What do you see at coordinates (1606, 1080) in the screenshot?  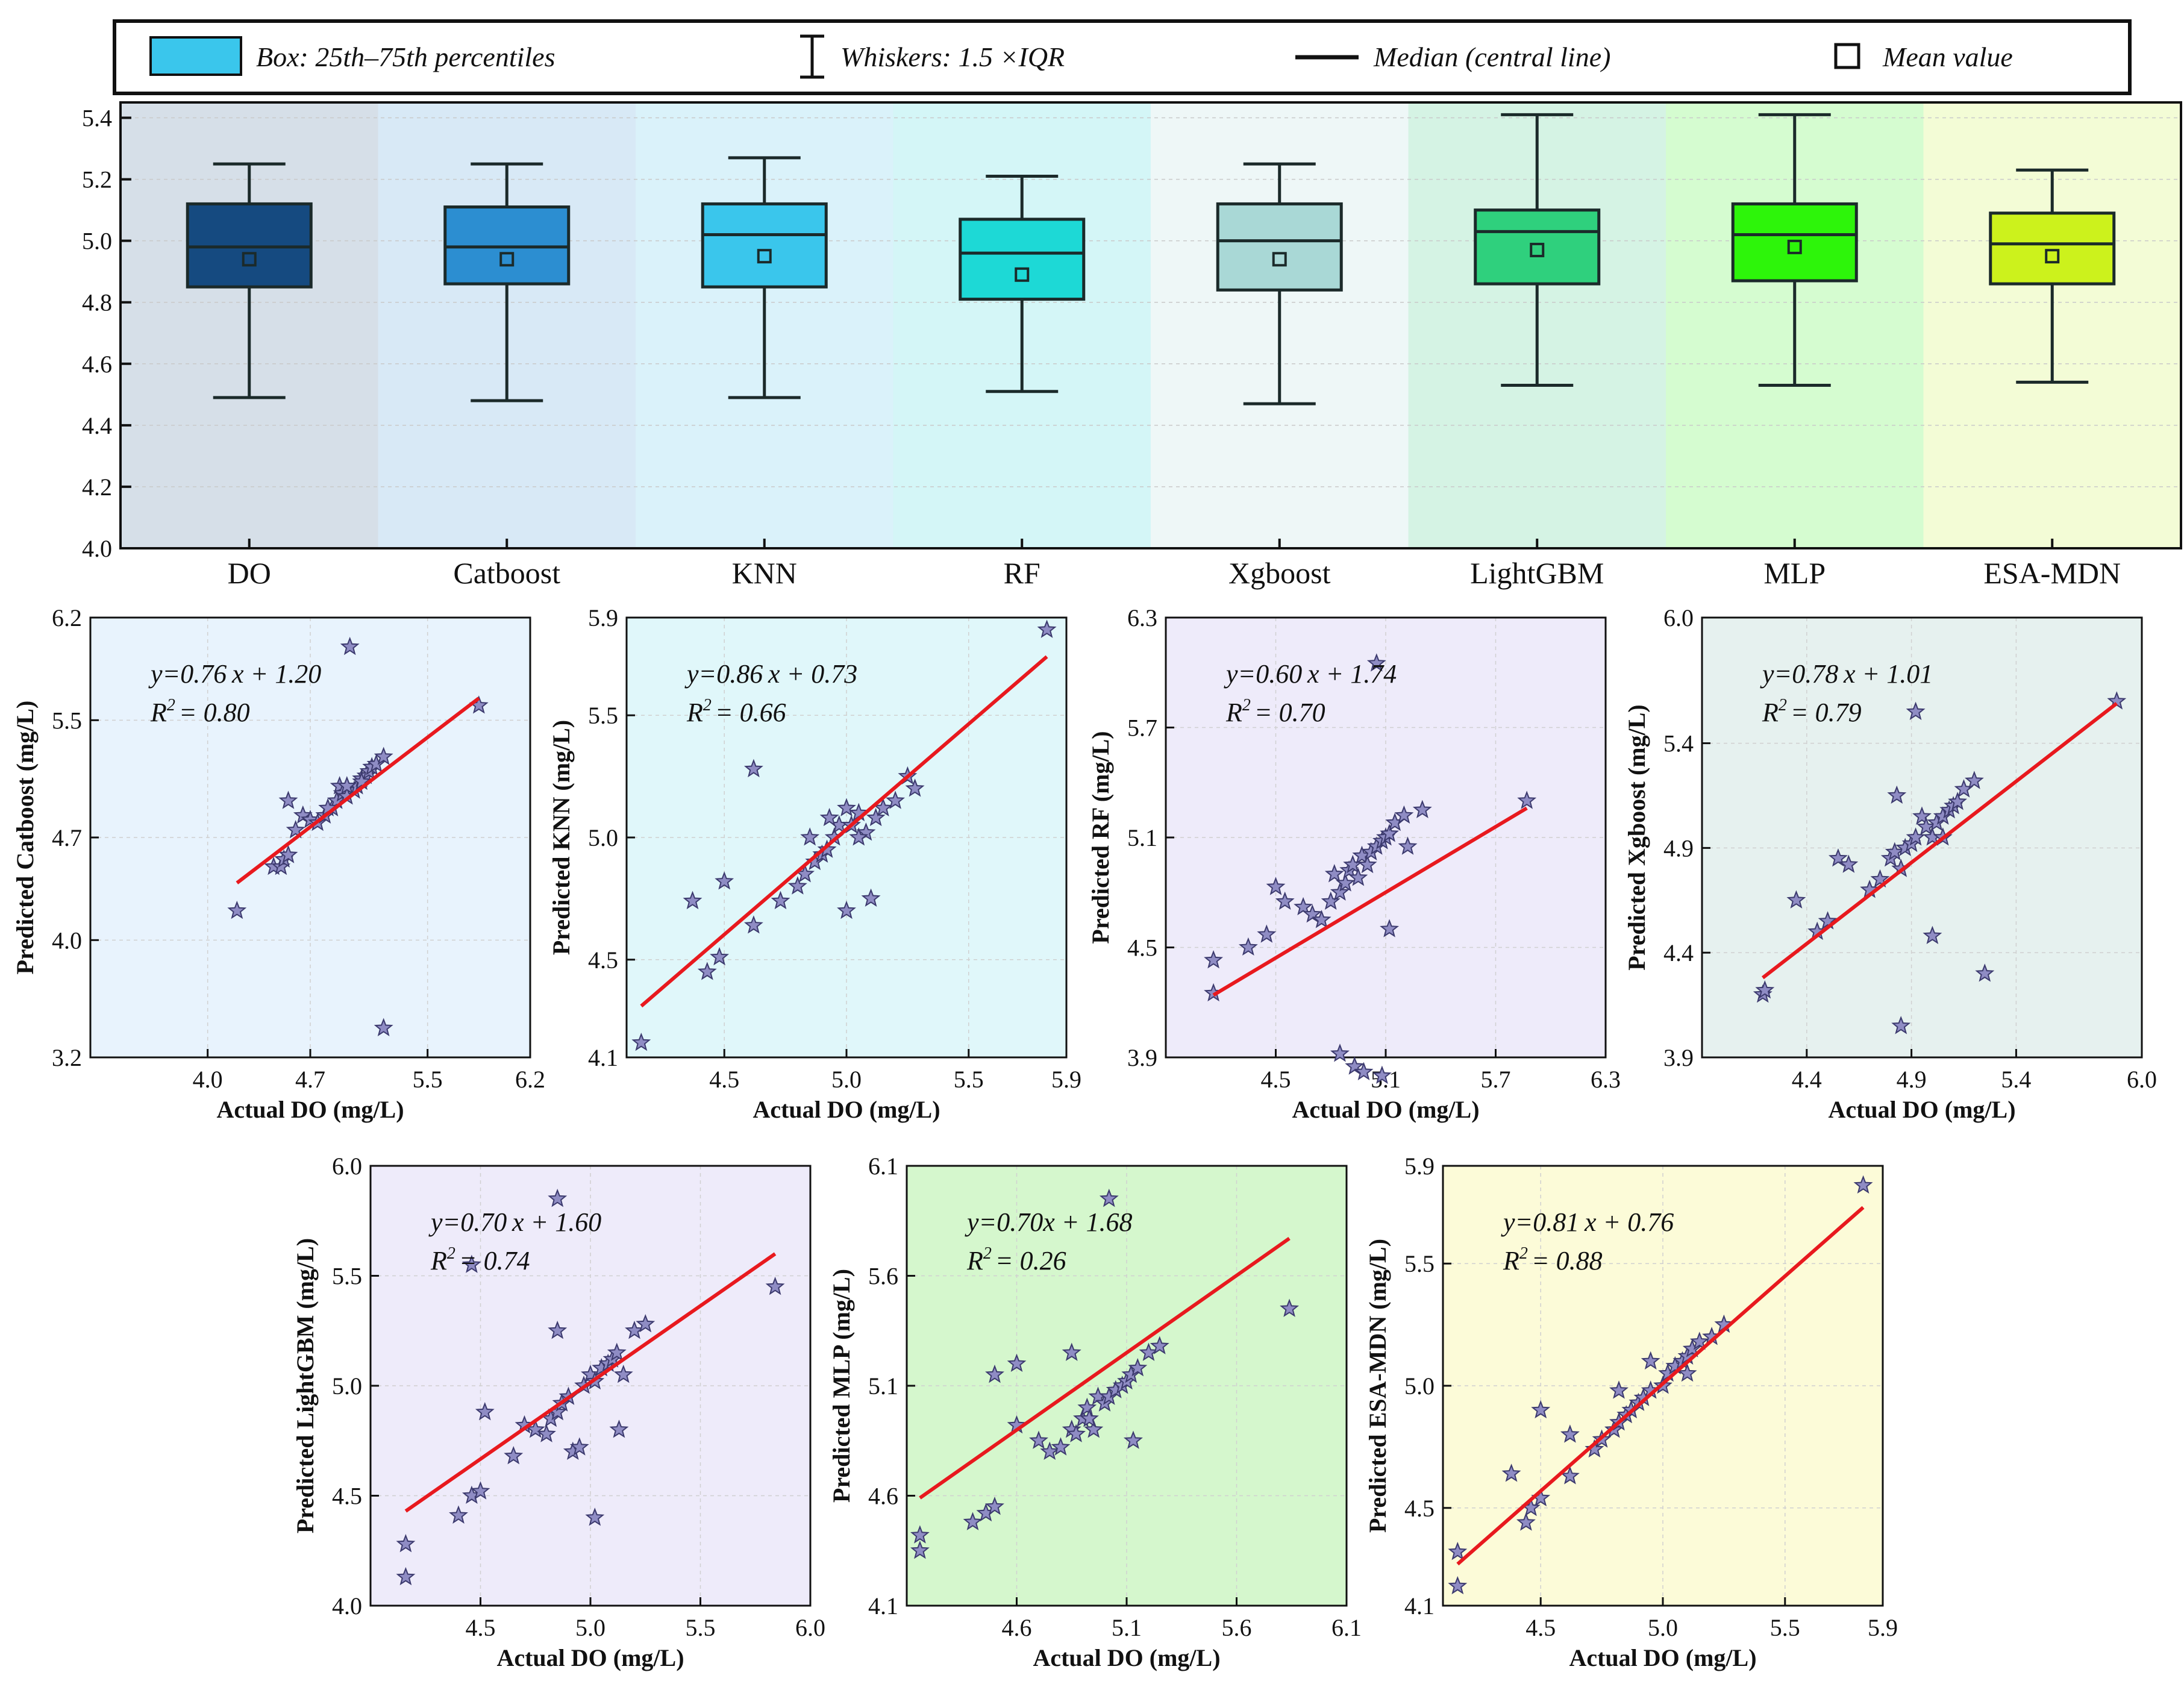 I see `x-tick-label-3: 6.3` at bounding box center [1606, 1080].